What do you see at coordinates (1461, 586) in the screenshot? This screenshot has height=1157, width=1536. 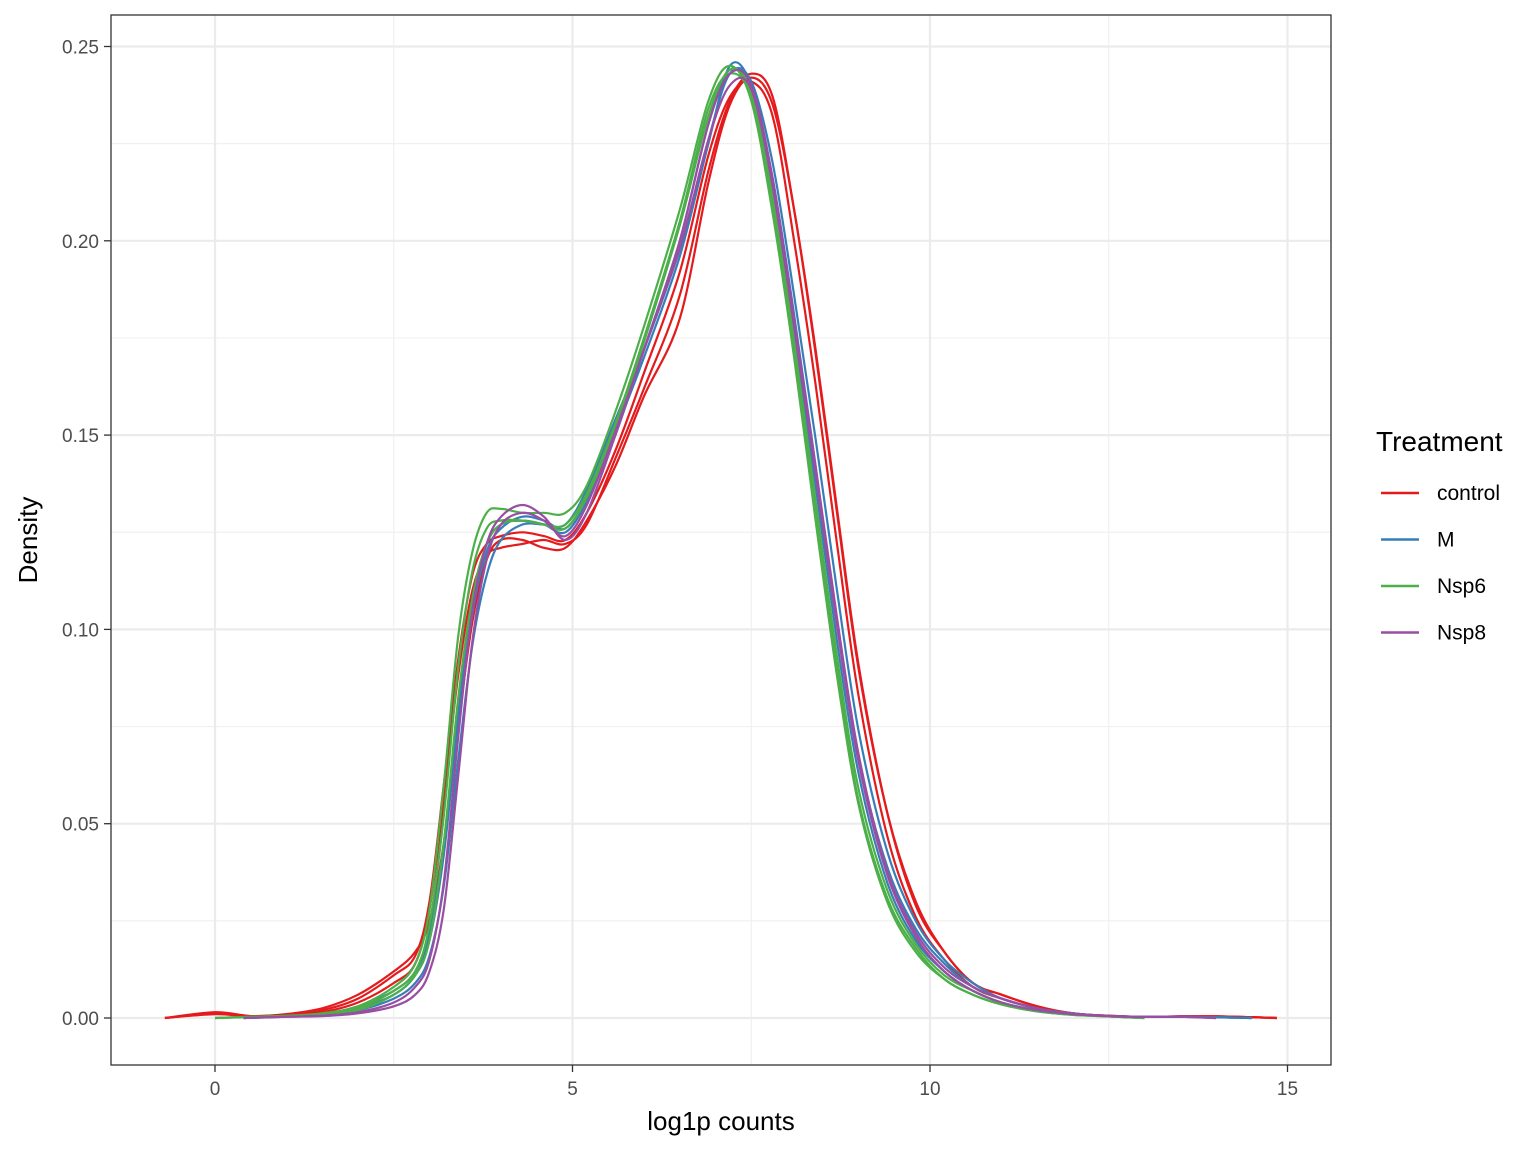 I see `legend-label-nsp6: Nsp6` at bounding box center [1461, 586].